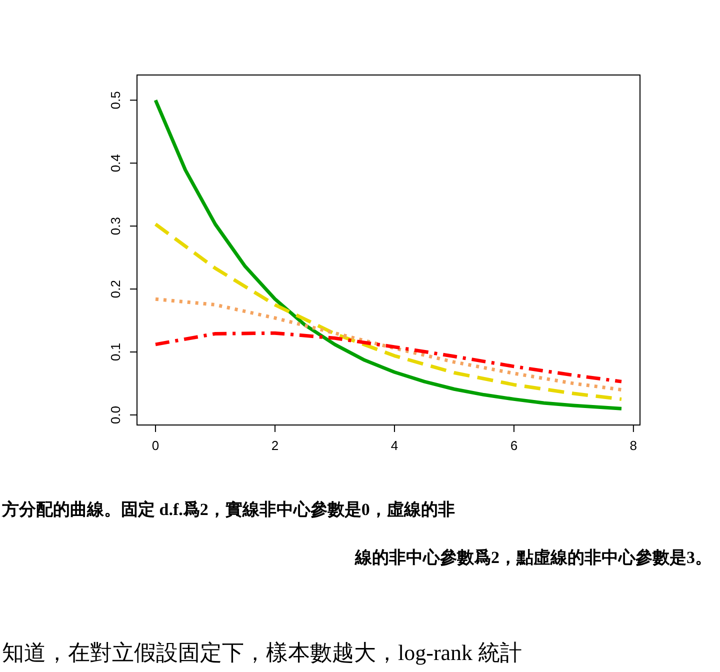 This screenshot has width=720, height=672. What do you see at coordinates (115, 163) in the screenshot?
I see `y-tick-label: 0.4` at bounding box center [115, 163].